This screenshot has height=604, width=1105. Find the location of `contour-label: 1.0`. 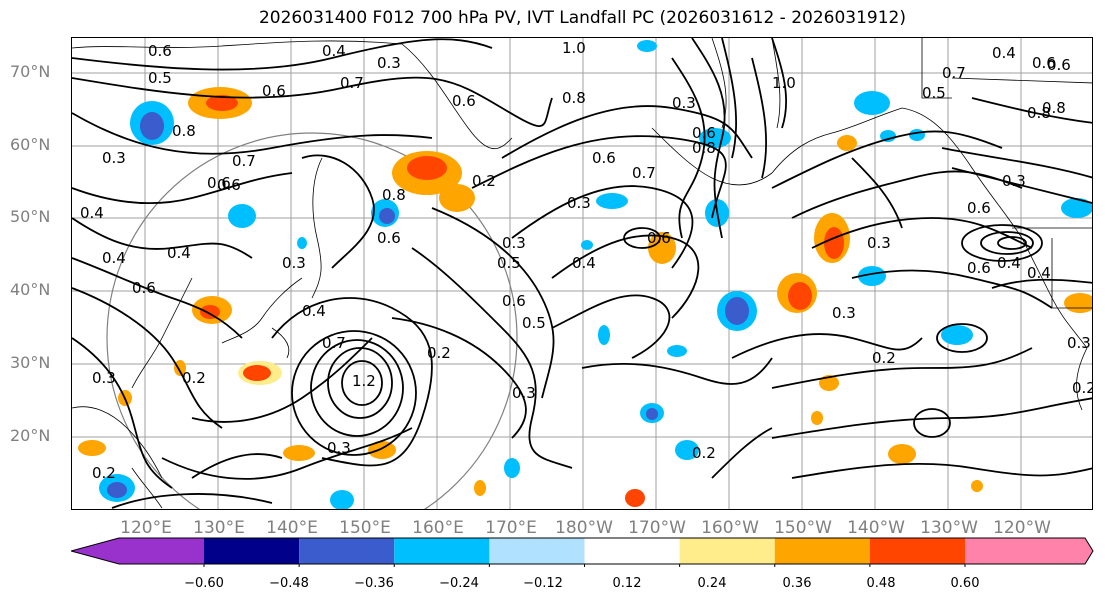

contour-label: 1.0 is located at coordinates (784, 83).